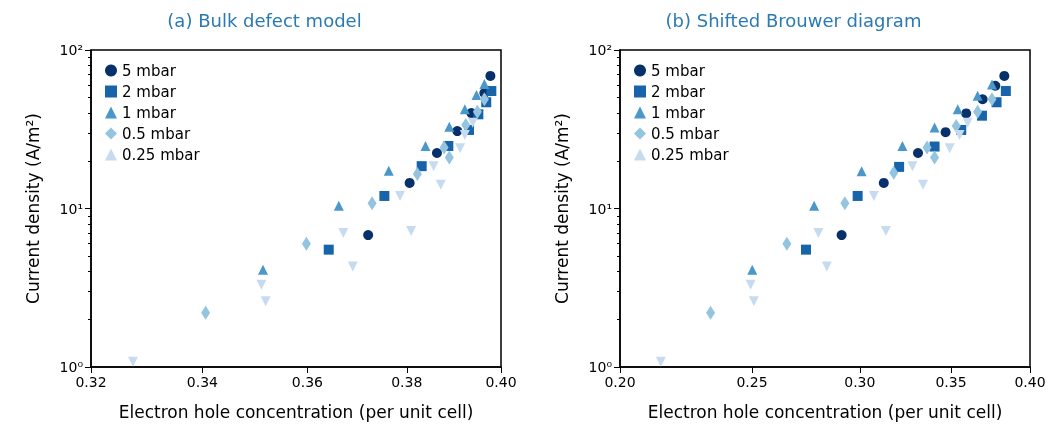  I want to click on chart-title: (b) Shifted Brouwer diagram, so click(793, 20).